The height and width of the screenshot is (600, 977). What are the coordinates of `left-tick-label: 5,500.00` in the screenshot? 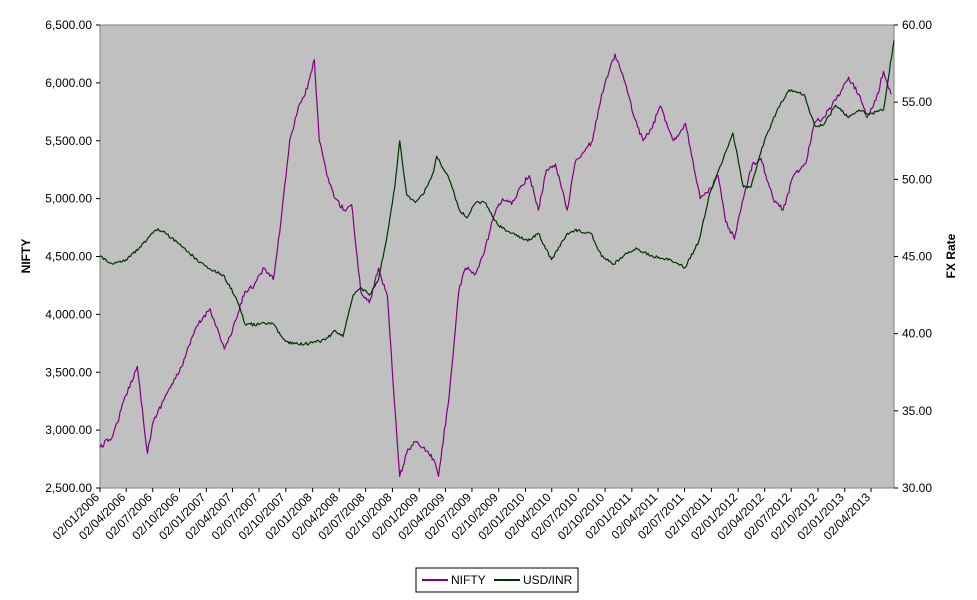 It's located at (68, 141).